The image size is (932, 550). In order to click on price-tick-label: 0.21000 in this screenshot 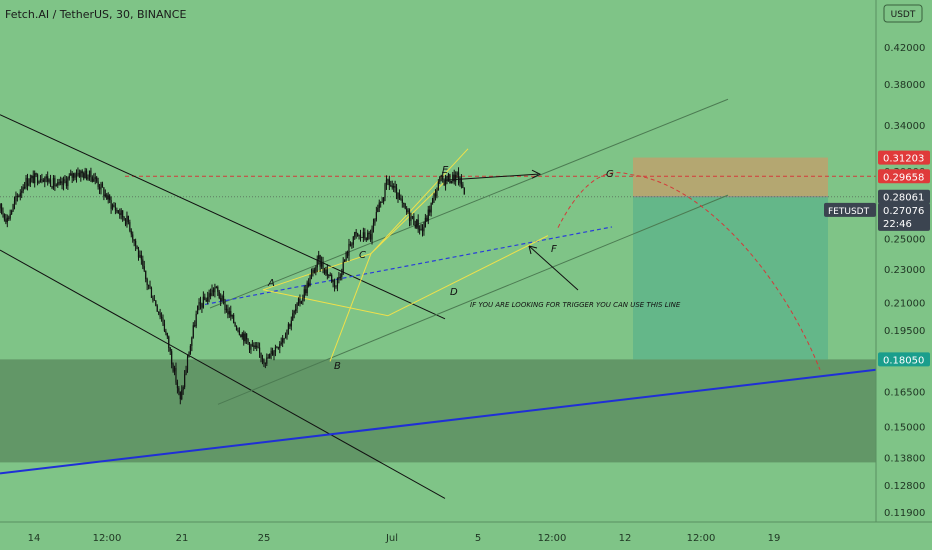, I will do `click(904, 304)`.